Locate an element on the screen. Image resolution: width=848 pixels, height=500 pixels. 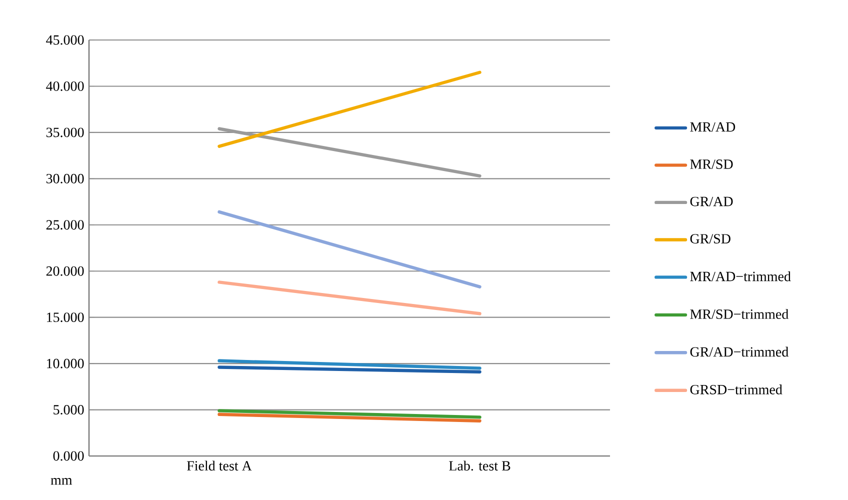
y-tick-label: 10.000 is located at coordinates (65, 363).